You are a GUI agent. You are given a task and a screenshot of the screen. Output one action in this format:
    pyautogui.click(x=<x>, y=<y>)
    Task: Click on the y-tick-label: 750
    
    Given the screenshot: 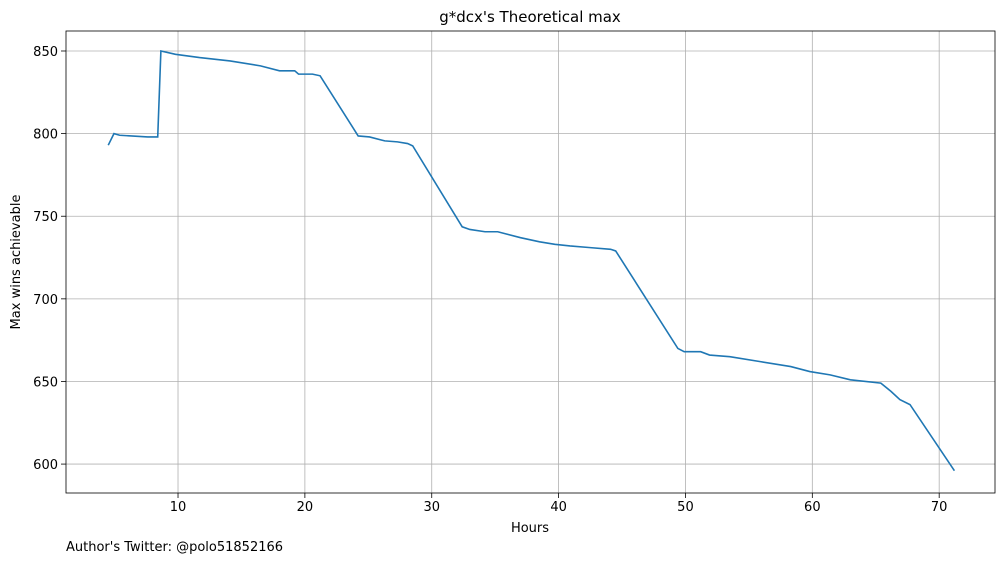 What is the action you would take?
    pyautogui.click(x=45, y=217)
    